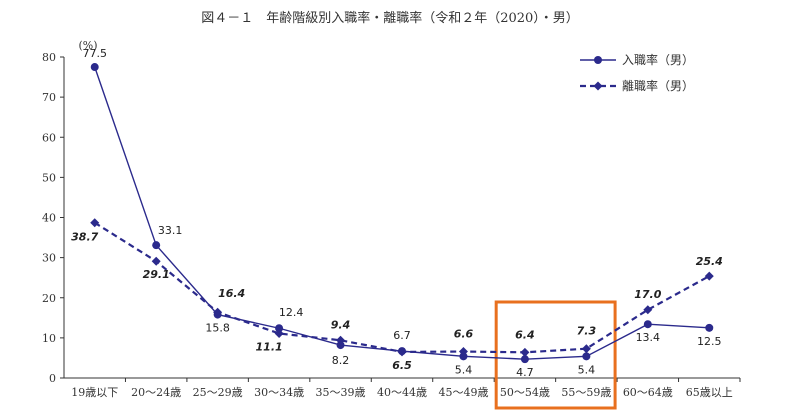 This screenshot has height=420, width=800. I want to click on x-tick-label: 40～44歳, so click(402, 392).